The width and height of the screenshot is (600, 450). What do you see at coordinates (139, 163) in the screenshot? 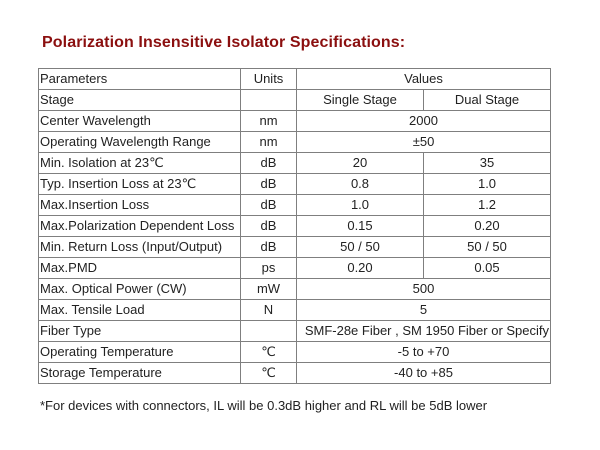
I see `row-parameter: Min. Isolation at 23℃` at bounding box center [139, 163].